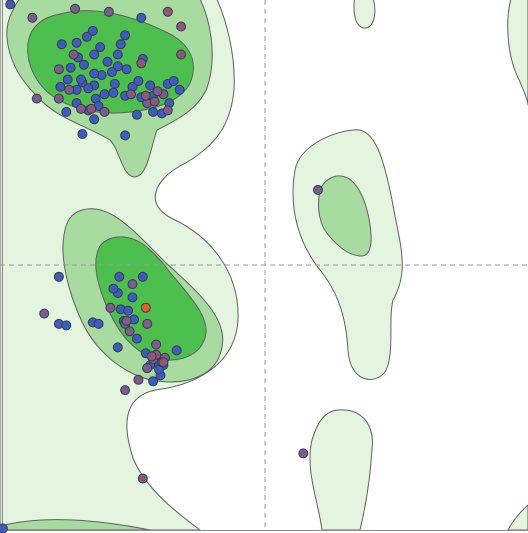 The width and height of the screenshot is (528, 533). Describe the element at coordinates (517, 53) in the screenshot. I see `allowed-region-right-edge-top` at that location.